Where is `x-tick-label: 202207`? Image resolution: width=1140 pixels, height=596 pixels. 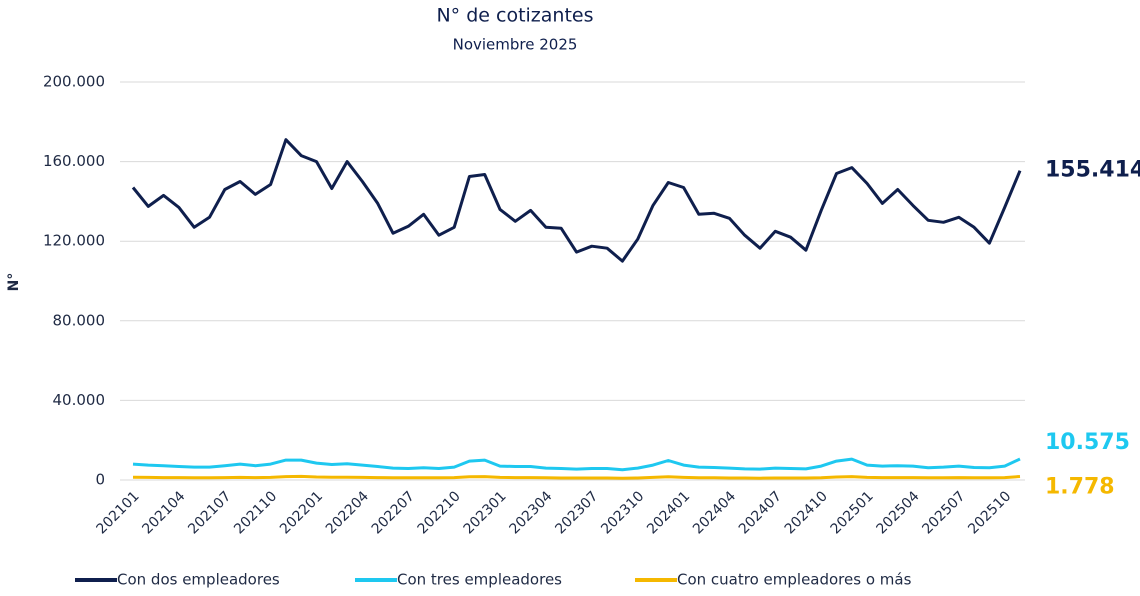 x-tick-label: 202207 is located at coordinates (393, 512).